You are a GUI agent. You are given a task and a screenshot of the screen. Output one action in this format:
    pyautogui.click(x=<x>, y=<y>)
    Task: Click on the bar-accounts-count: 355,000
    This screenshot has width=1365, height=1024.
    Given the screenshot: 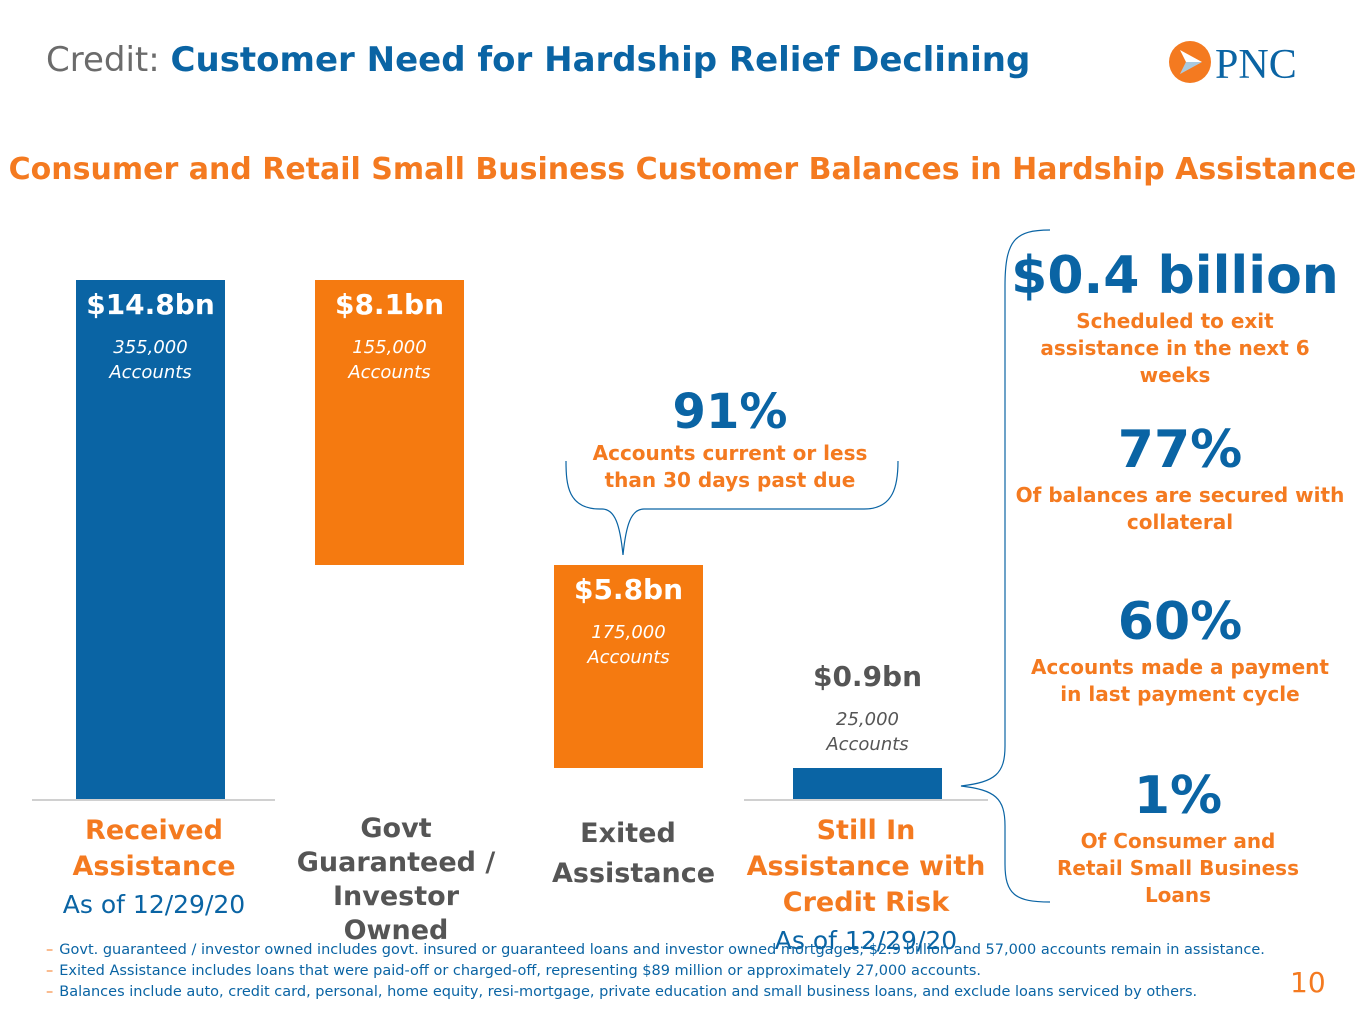 What is the action you would take?
    pyautogui.click(x=150, y=347)
    